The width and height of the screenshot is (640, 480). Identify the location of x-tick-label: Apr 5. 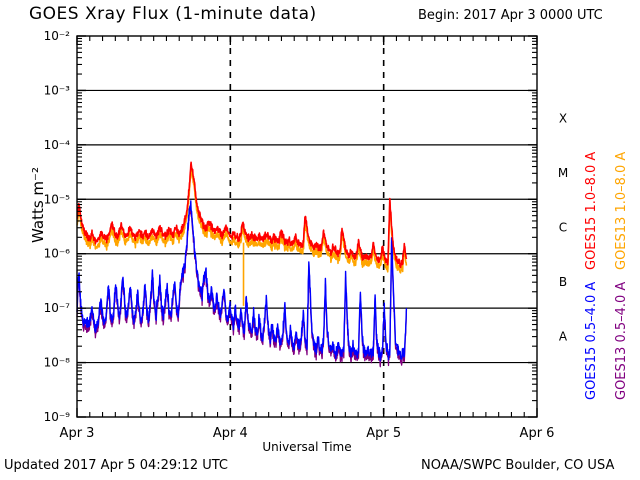
(383, 433).